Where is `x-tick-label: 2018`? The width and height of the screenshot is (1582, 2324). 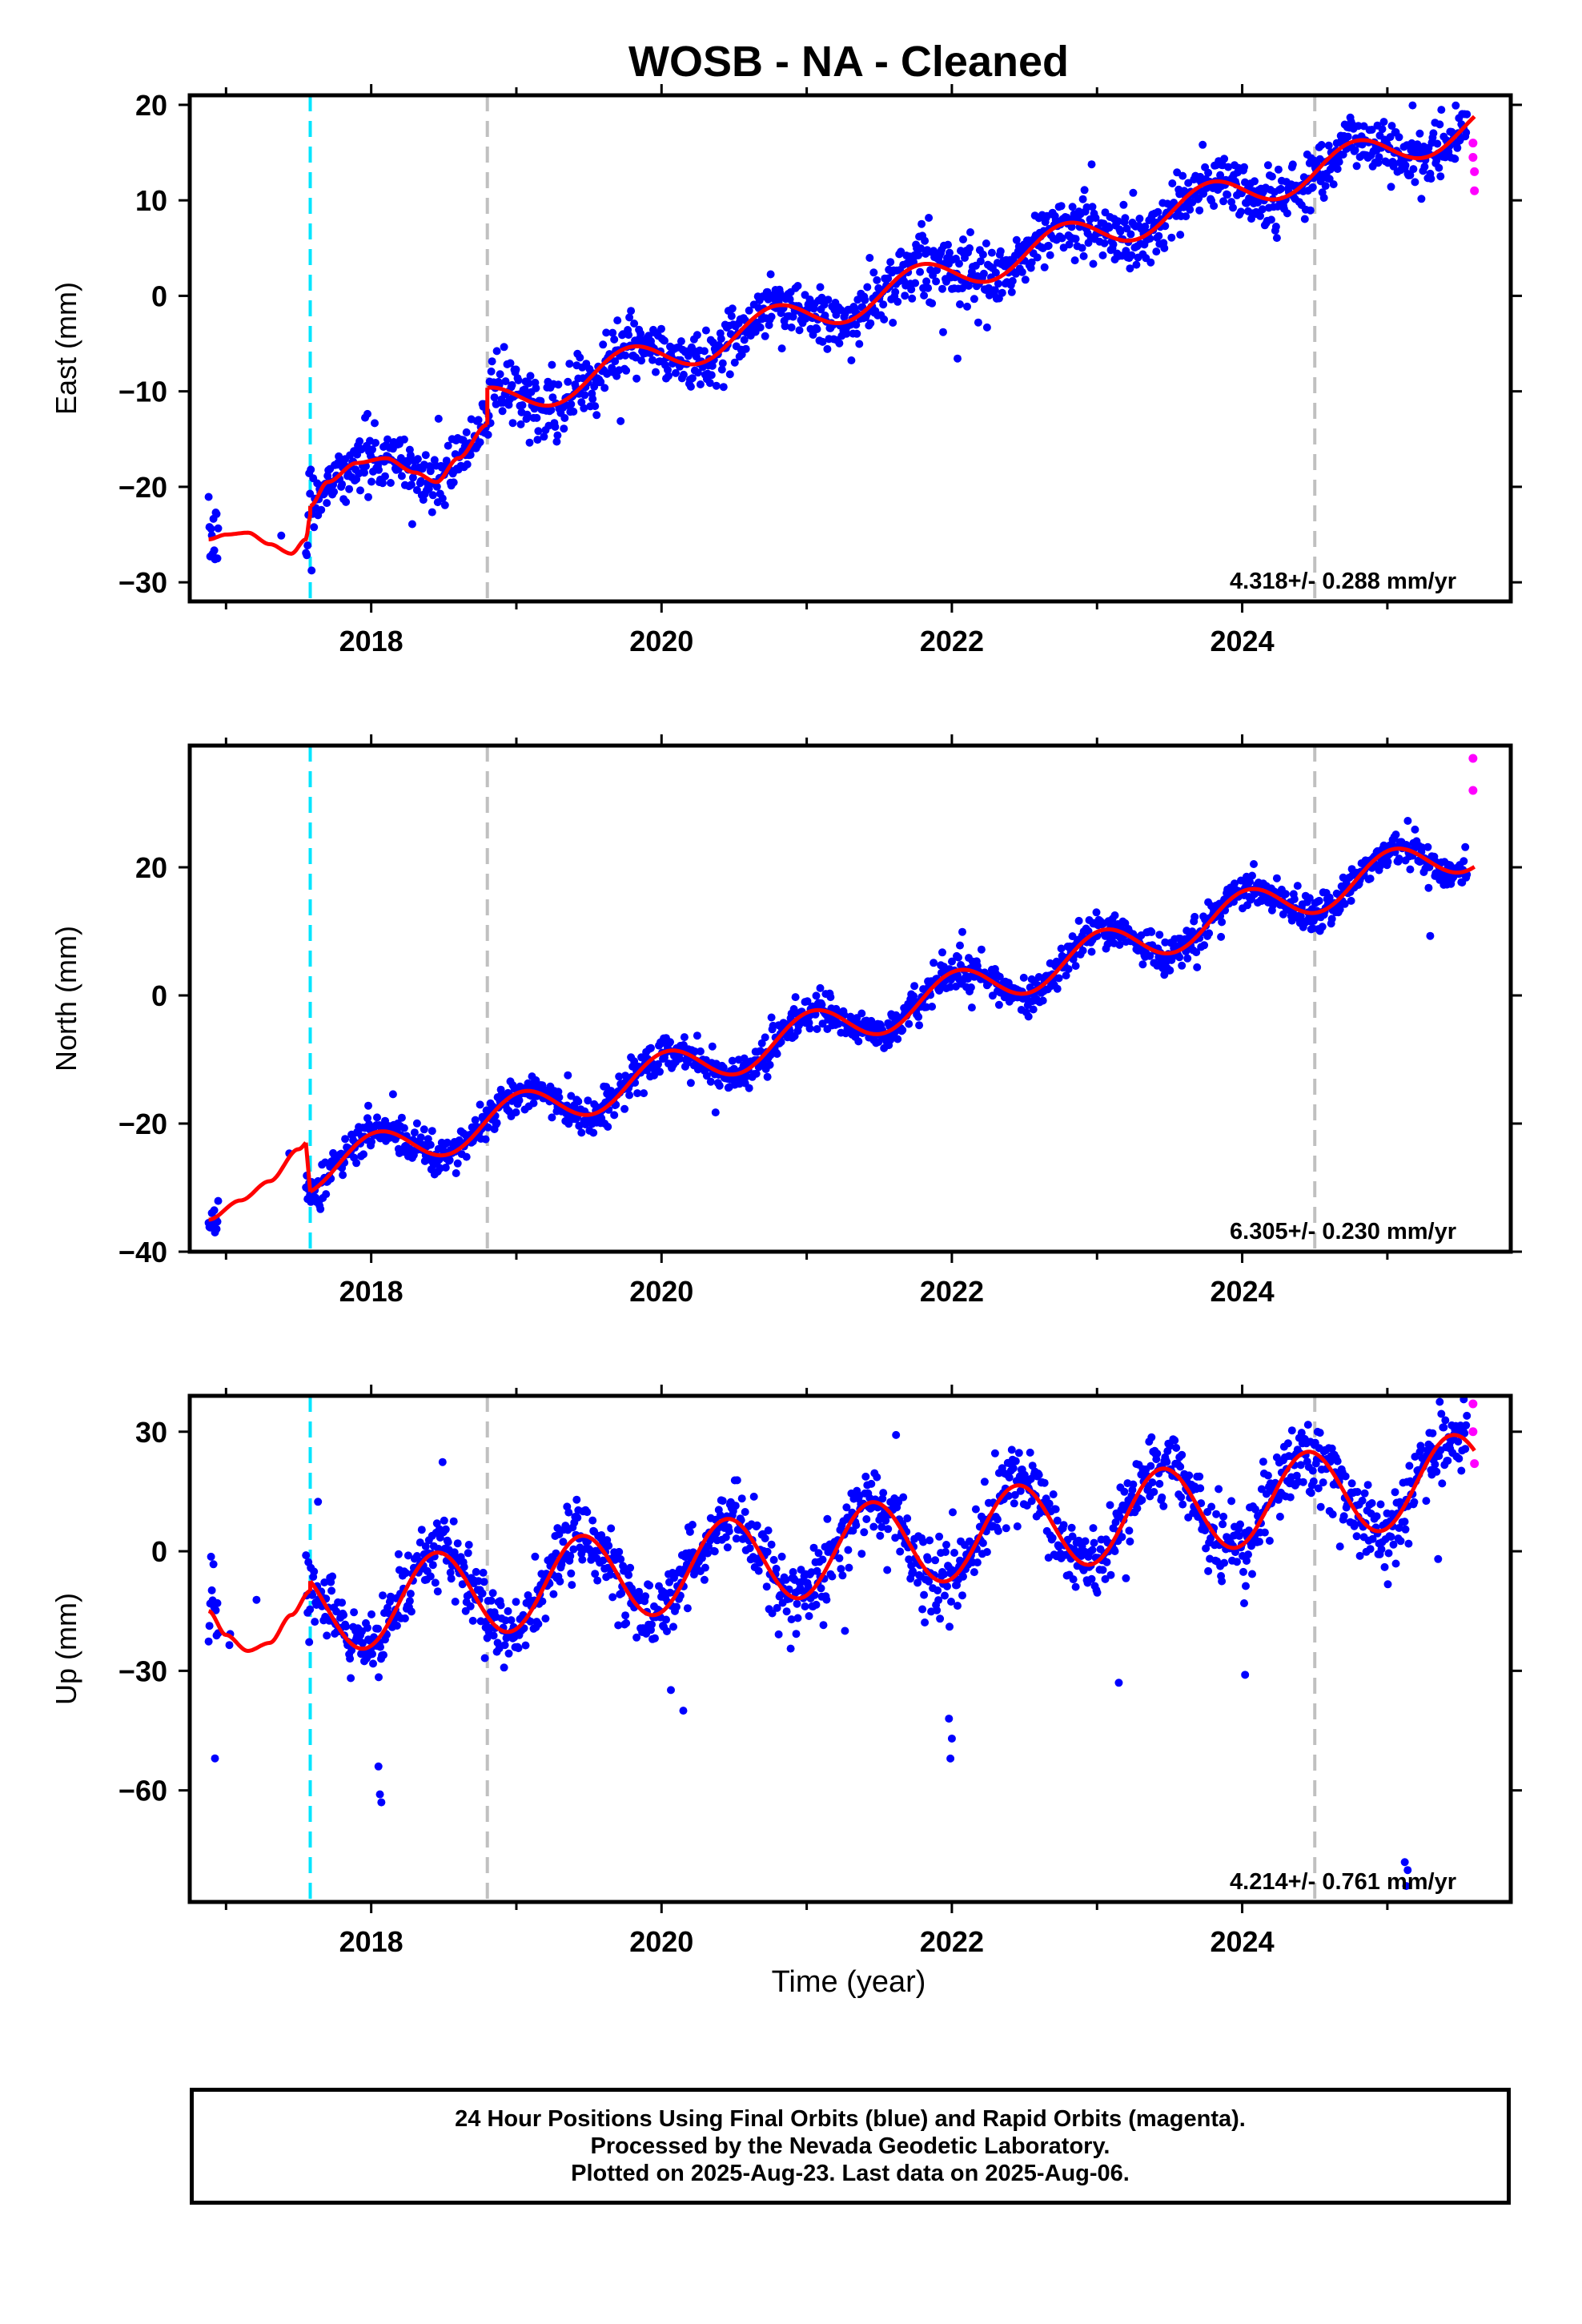 x-tick-label: 2018 is located at coordinates (371, 1291).